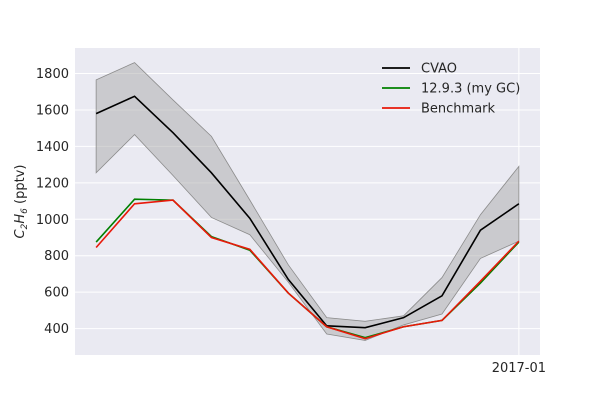 This screenshot has width=600, height=400. I want to click on legend-label-0: CVAO, so click(439, 69).